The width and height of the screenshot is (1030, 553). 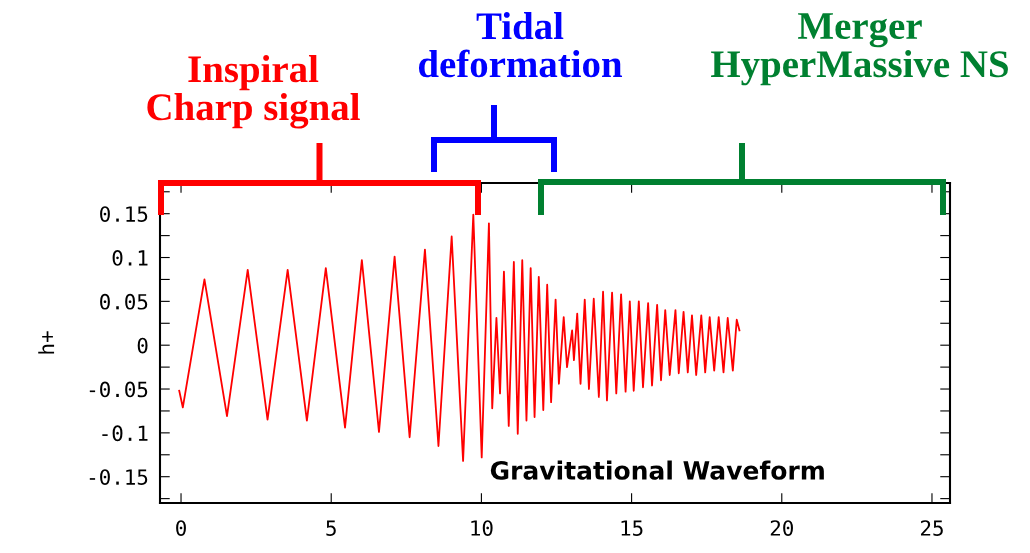 I want to click on text: Merger HyperMassive NS, so click(x=859, y=49).